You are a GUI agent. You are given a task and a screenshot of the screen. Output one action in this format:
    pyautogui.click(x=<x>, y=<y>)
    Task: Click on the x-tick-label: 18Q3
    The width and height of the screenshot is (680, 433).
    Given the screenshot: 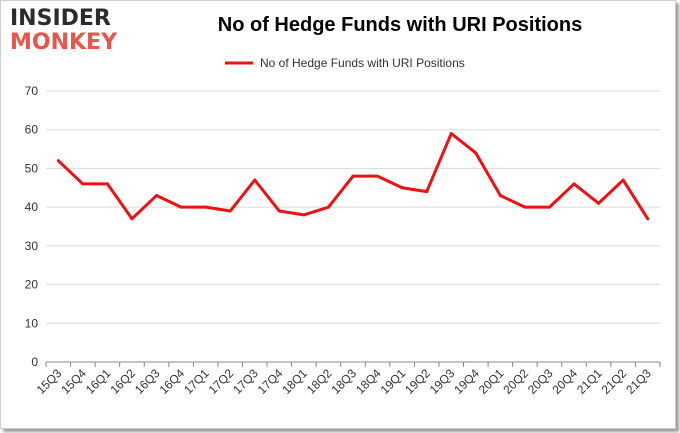 What is the action you would take?
    pyautogui.click(x=343, y=381)
    